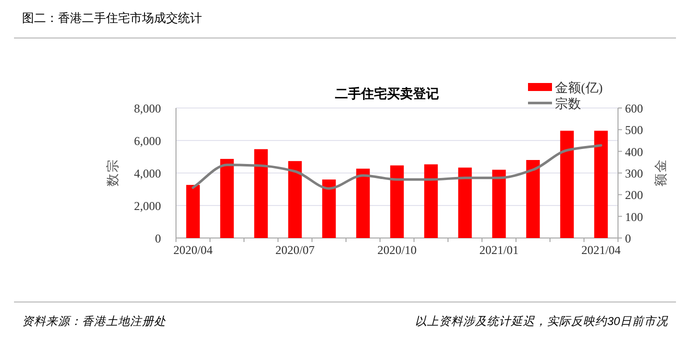  Describe the element at coordinates (628, 239) in the screenshot. I see `y2-tick-label: 0` at that location.